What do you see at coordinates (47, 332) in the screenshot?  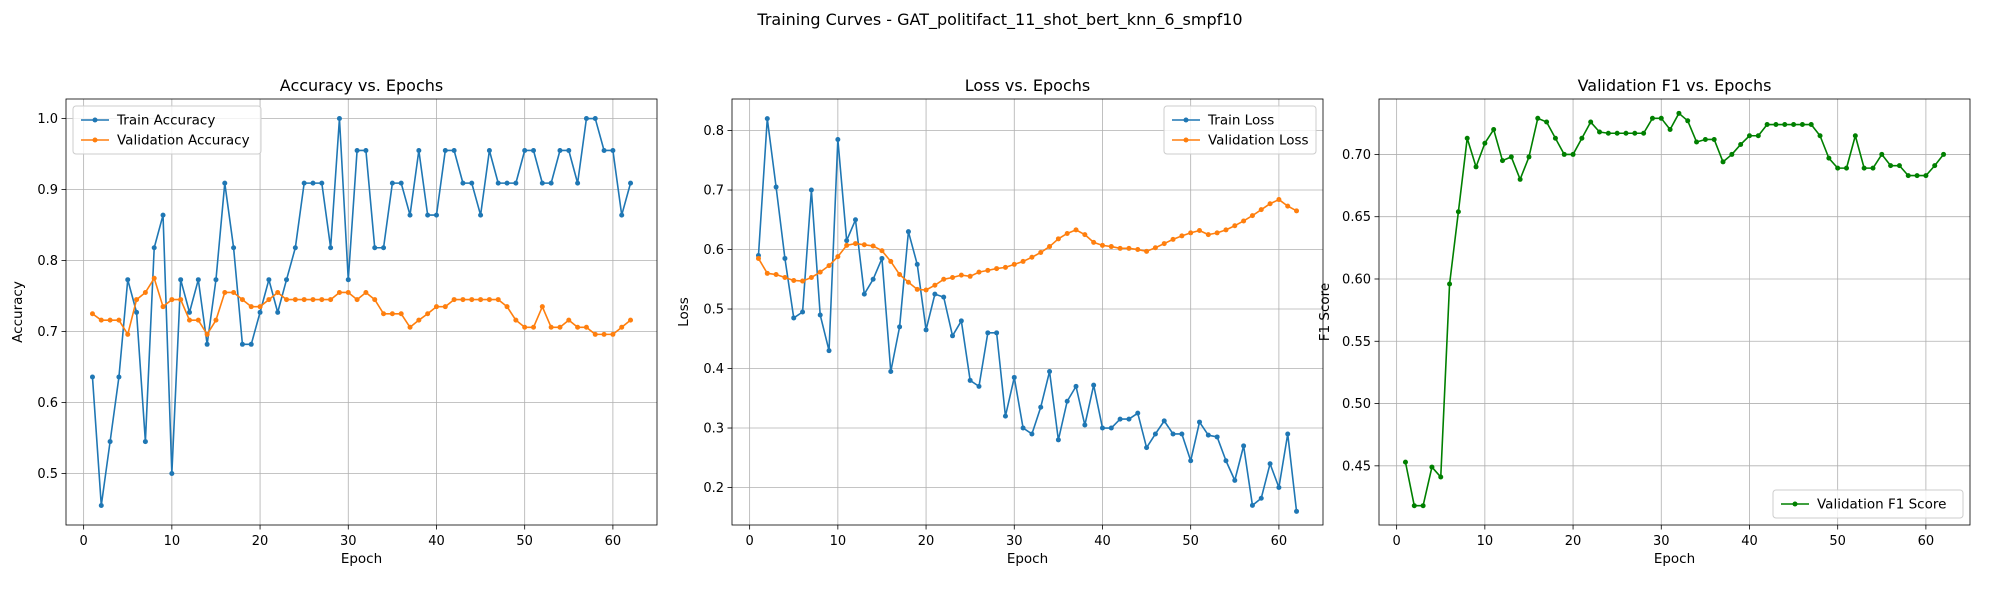 I see `y-tick-label: 0.7` at bounding box center [47, 332].